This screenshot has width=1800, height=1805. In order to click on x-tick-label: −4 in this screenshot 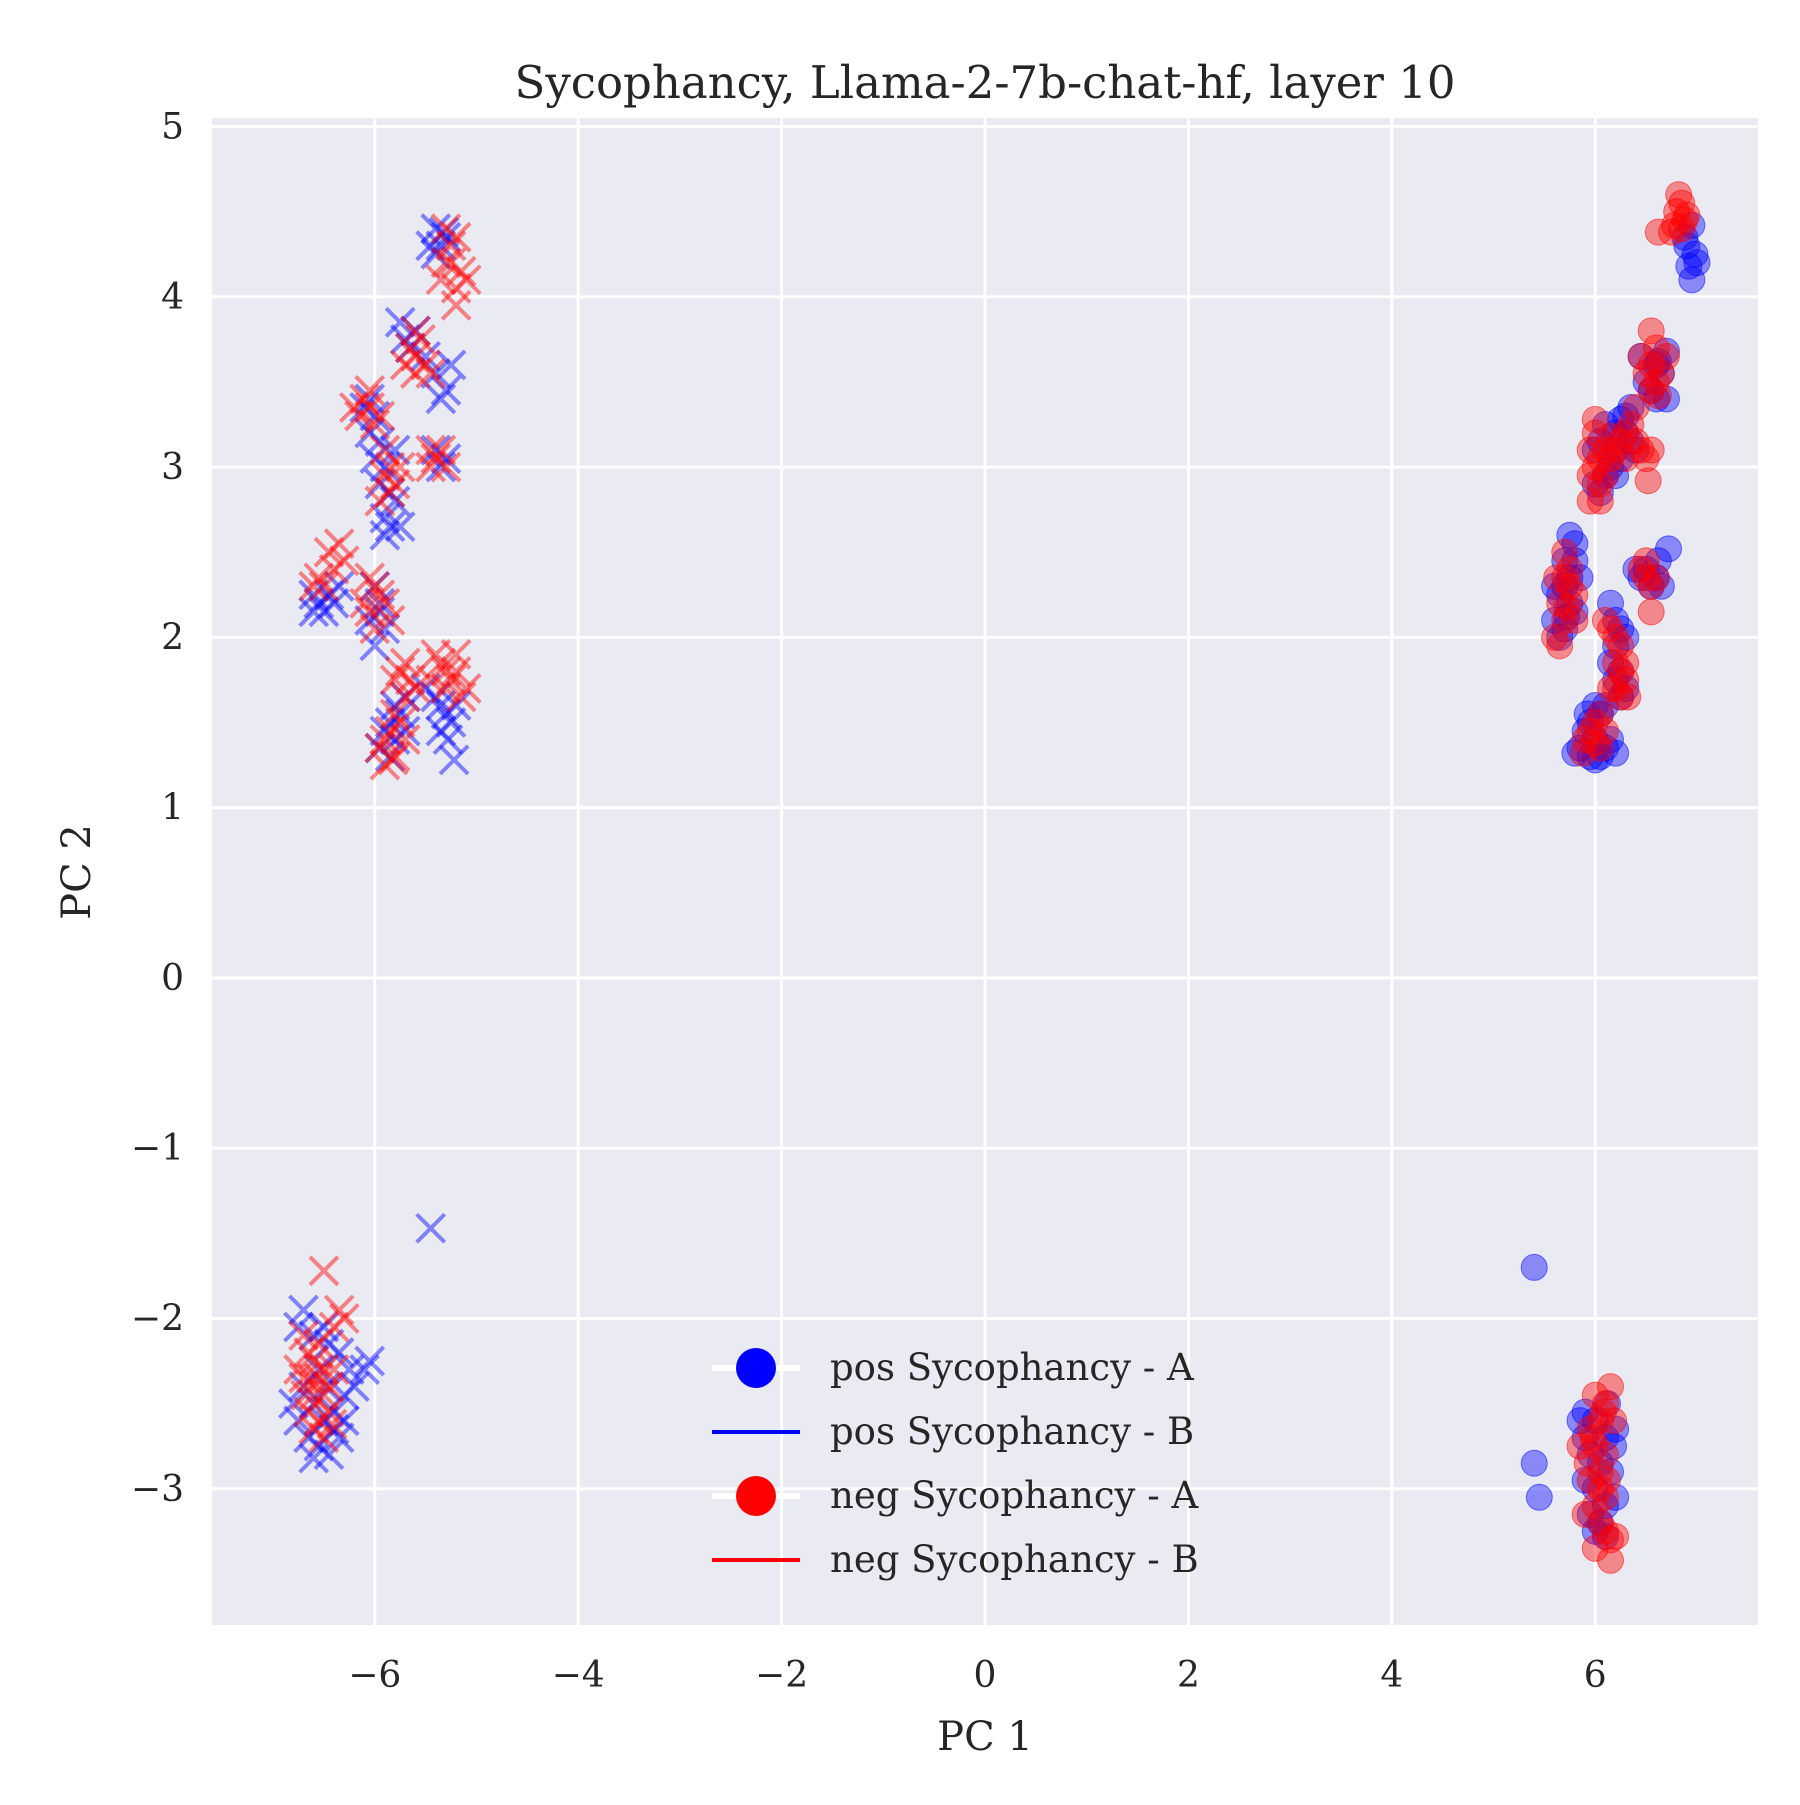, I will do `click(578, 1675)`.